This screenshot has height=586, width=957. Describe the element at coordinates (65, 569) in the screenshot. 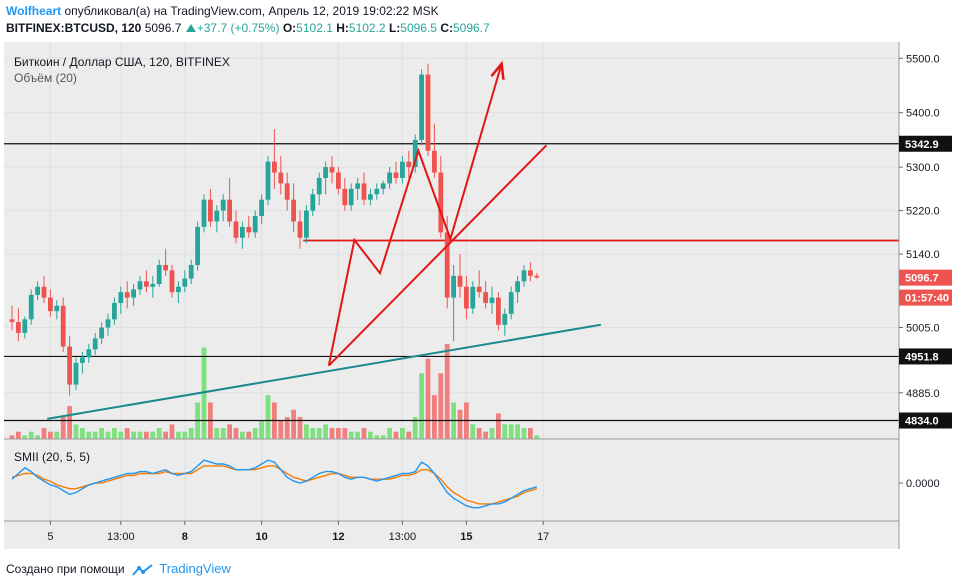

I see `created-with-text: Создано при помощи` at that location.